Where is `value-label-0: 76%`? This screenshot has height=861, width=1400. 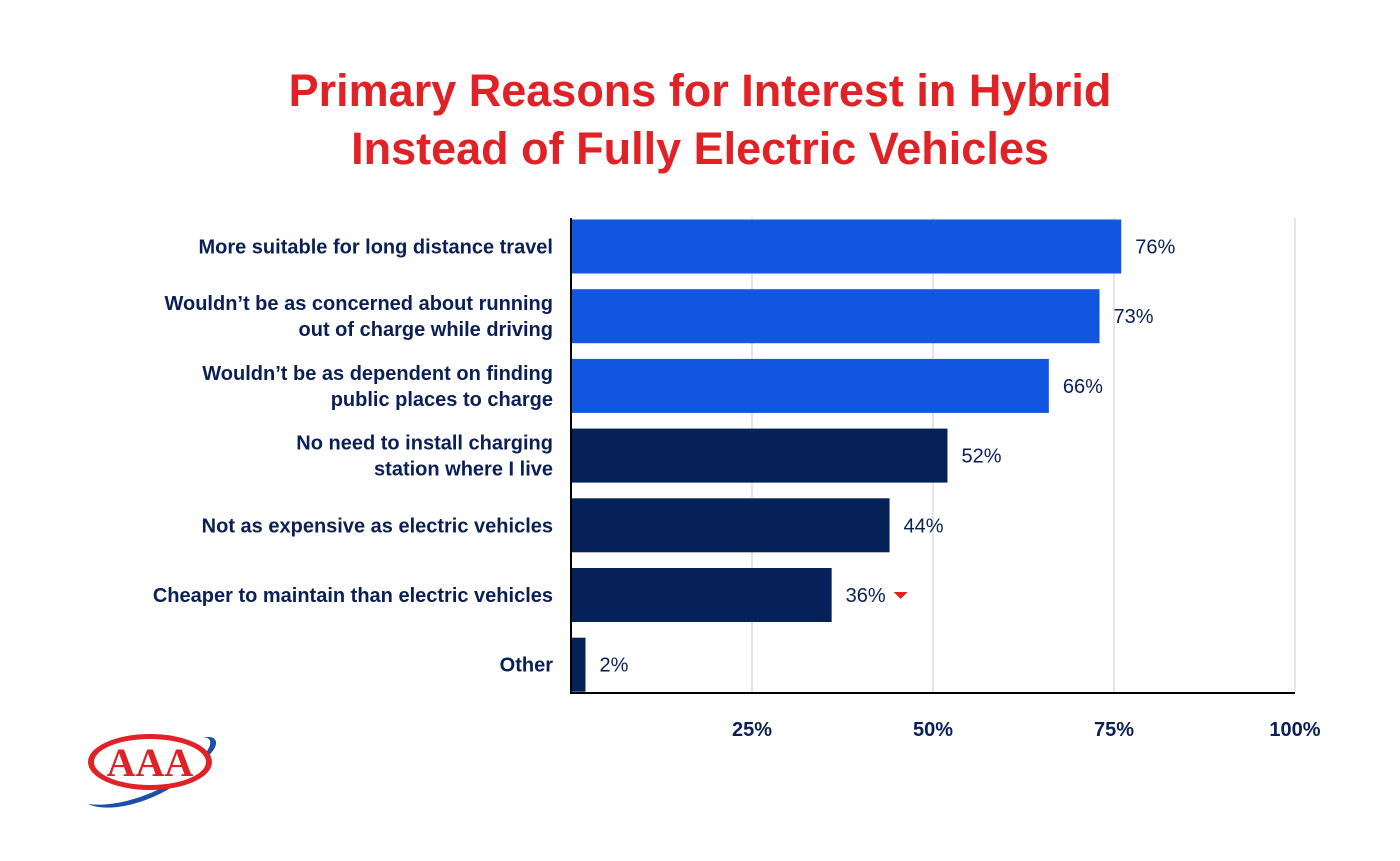
value-label-0: 76% is located at coordinates (1155, 248).